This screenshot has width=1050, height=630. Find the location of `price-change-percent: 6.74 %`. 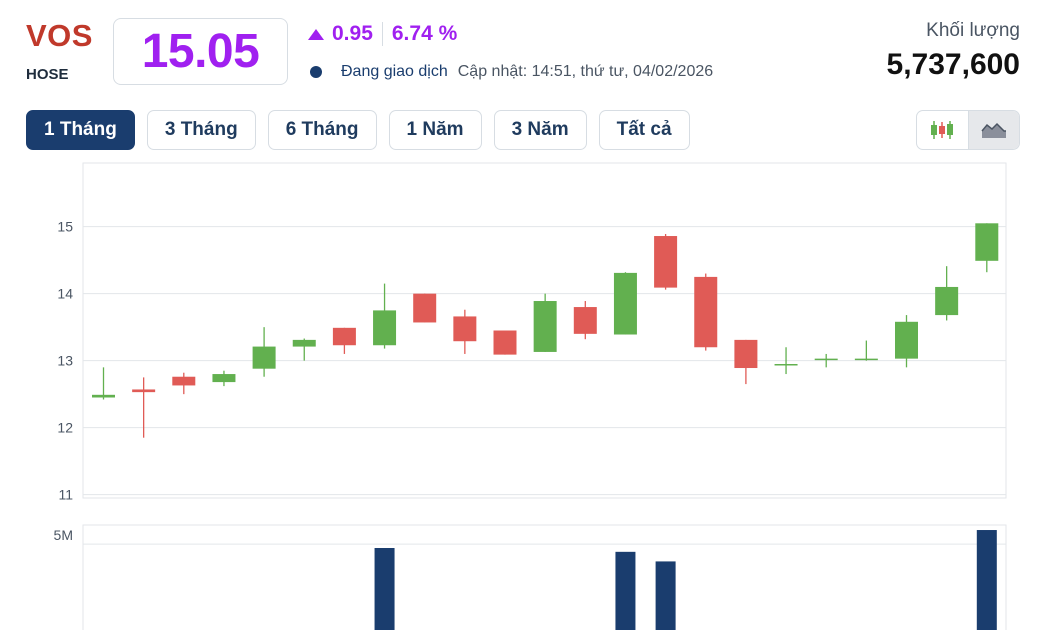

price-change-percent: 6.74 % is located at coordinates (424, 33).